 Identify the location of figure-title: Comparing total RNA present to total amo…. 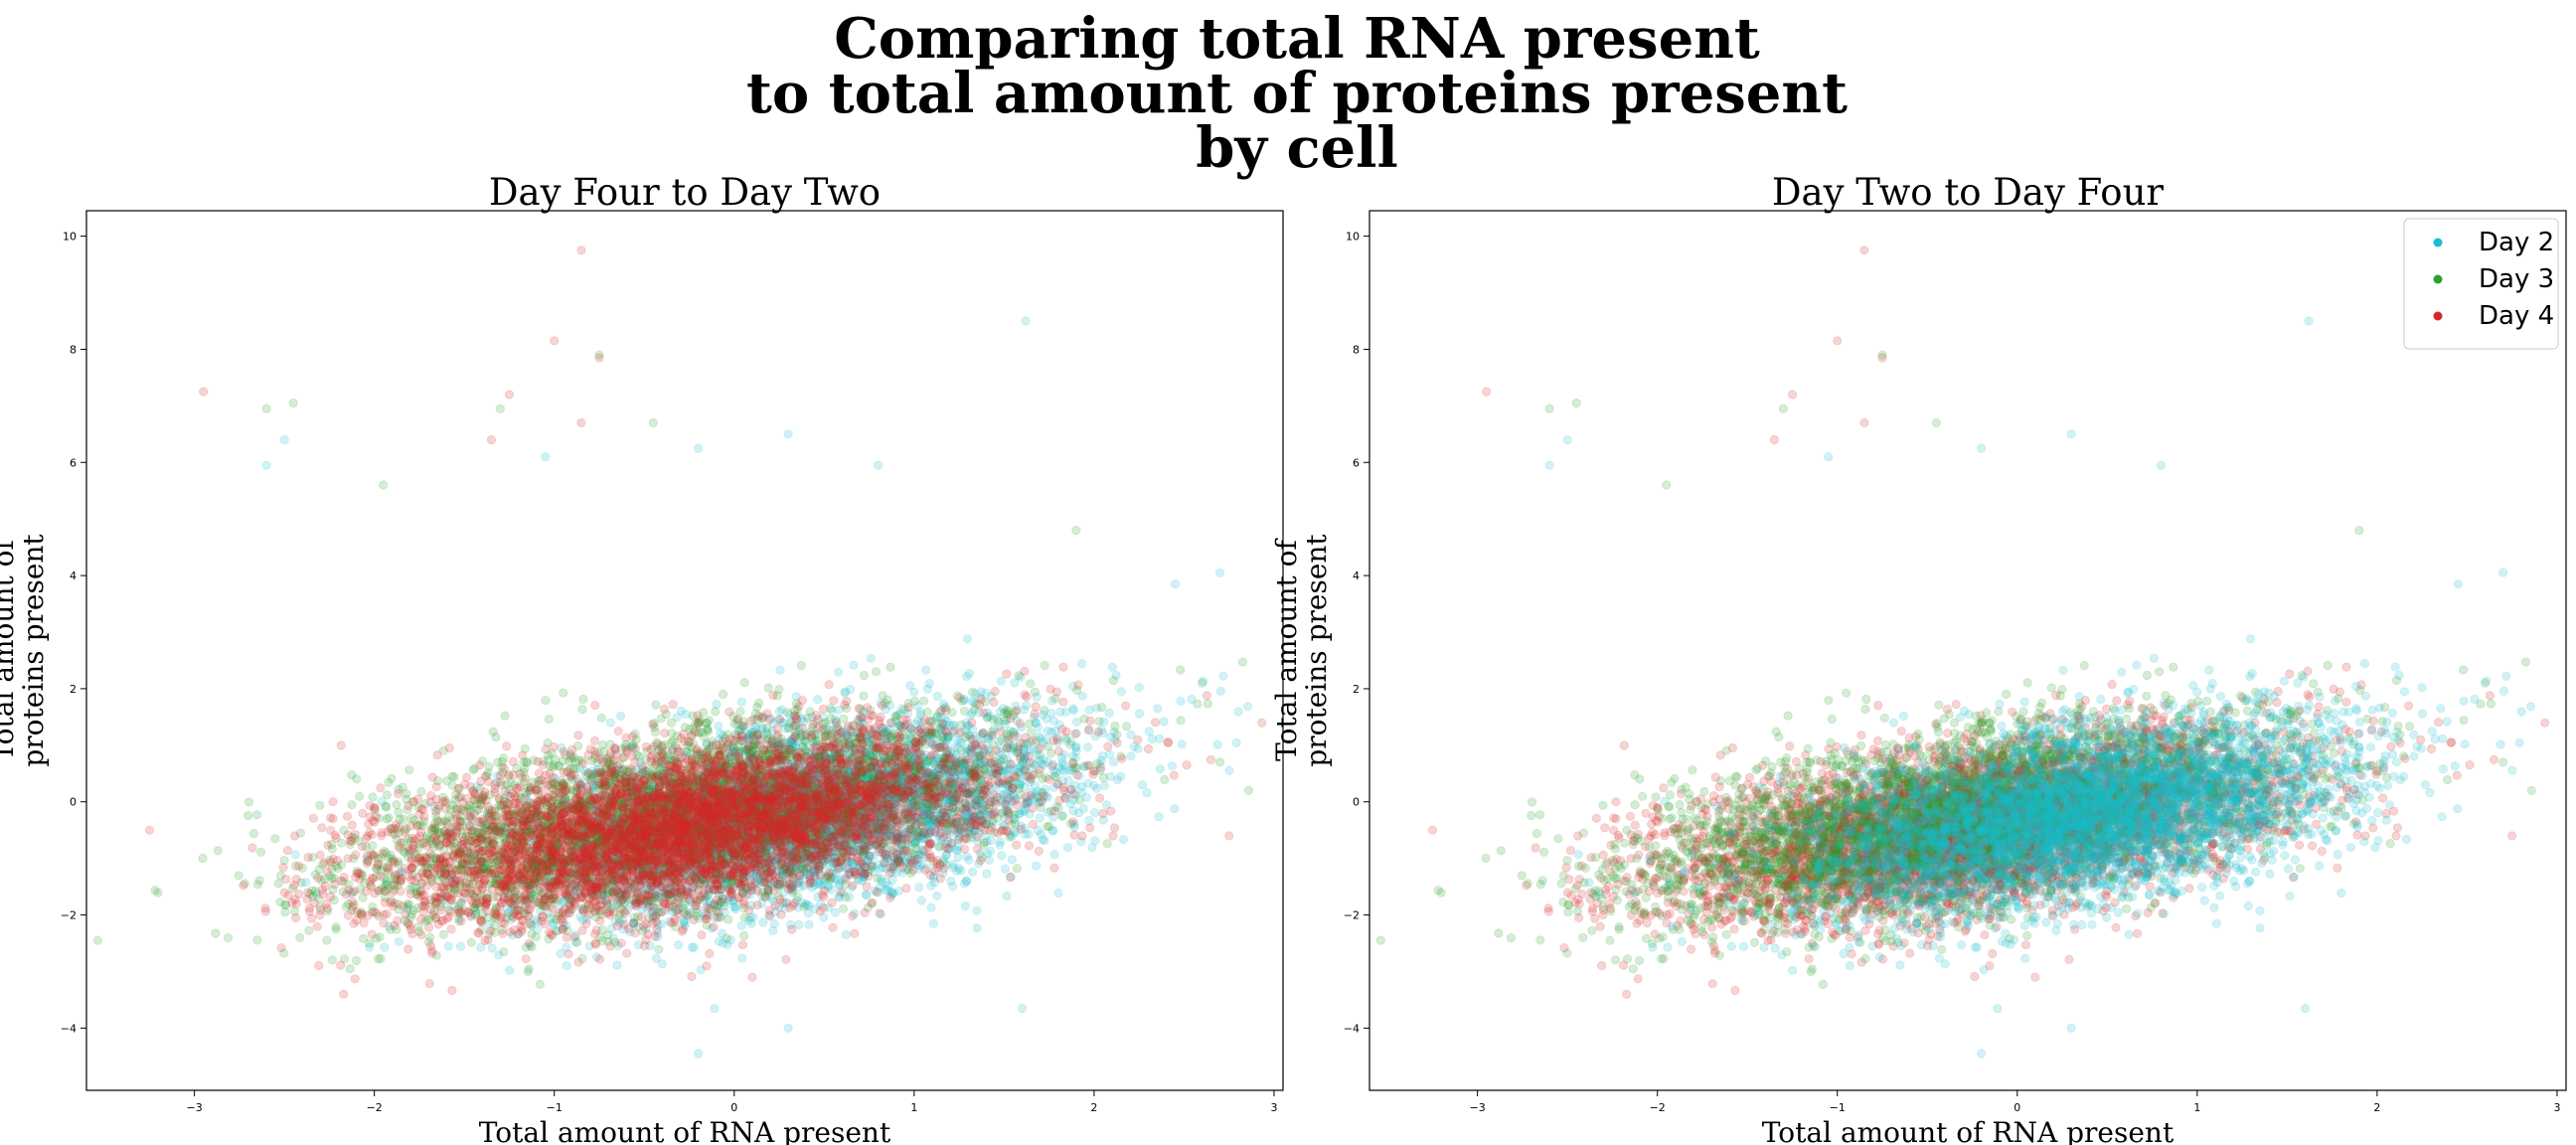
(1288, 94).